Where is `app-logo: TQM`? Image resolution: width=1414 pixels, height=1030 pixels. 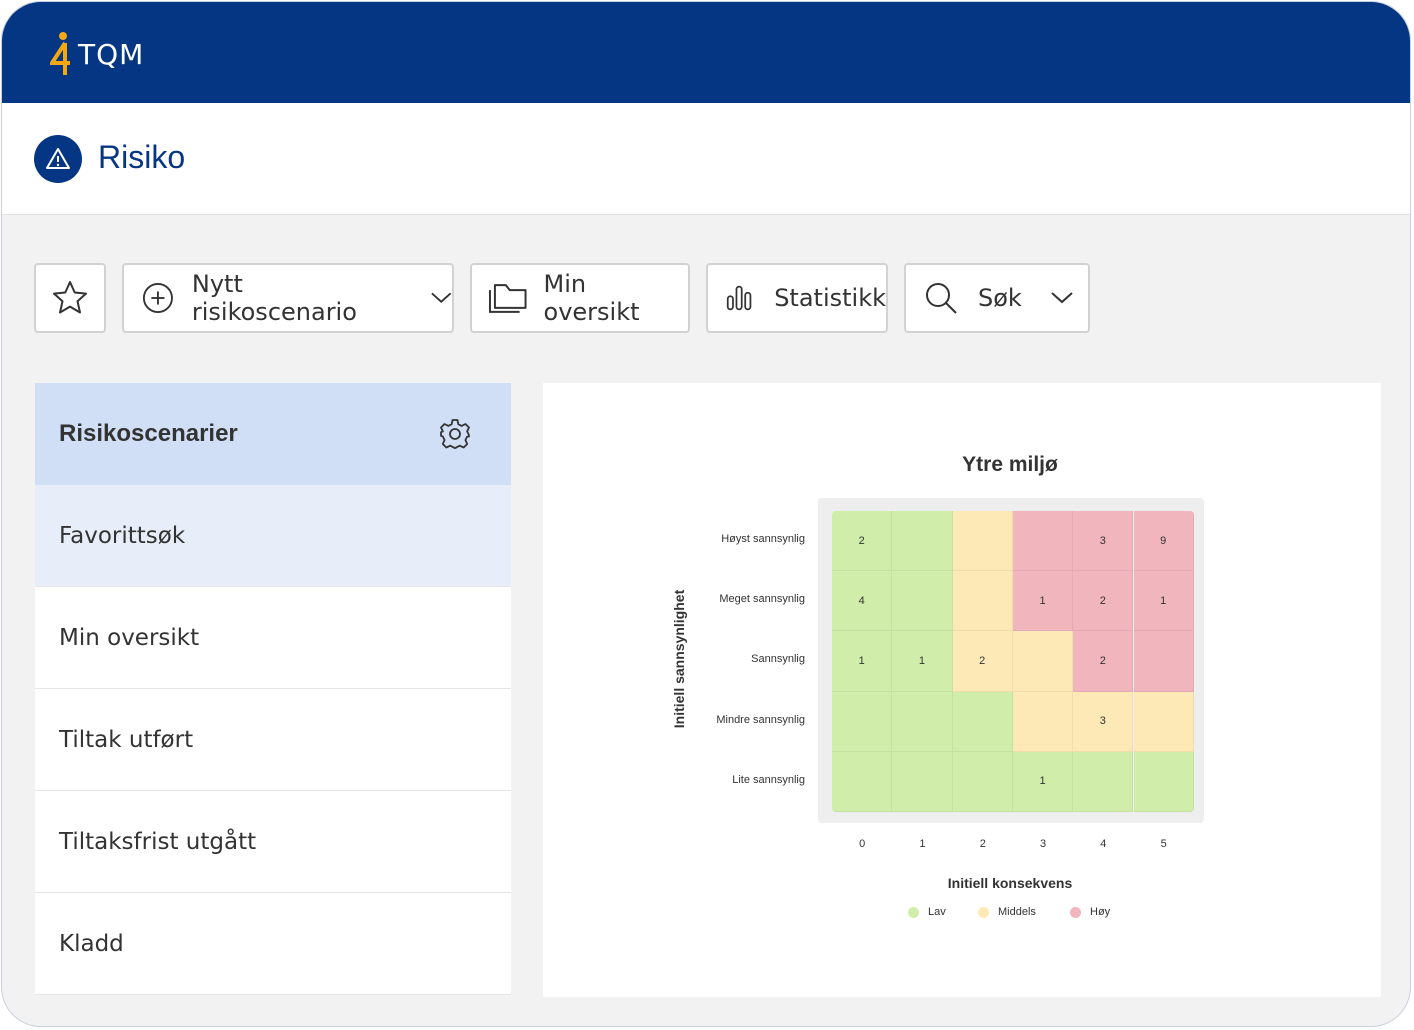 app-logo: TQM is located at coordinates (97, 54).